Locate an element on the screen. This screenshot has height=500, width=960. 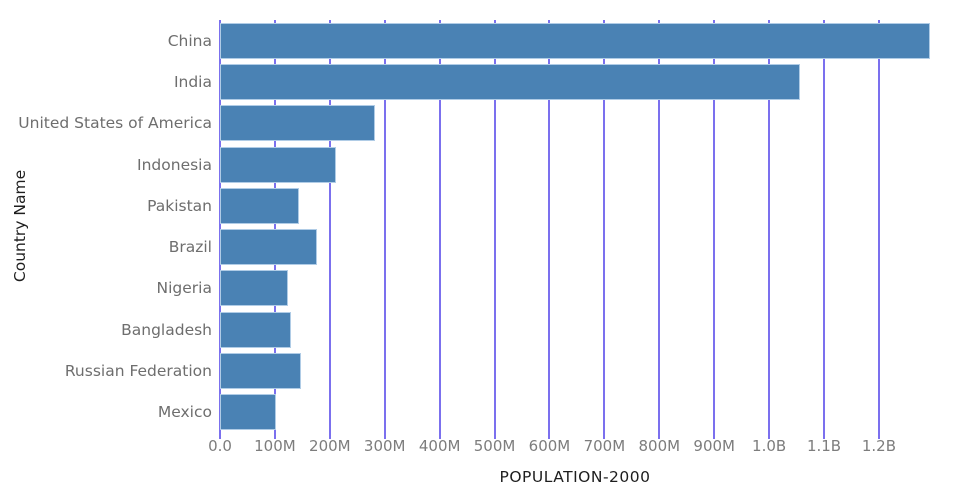
x-tick-label: 700M is located at coordinates (604, 446).